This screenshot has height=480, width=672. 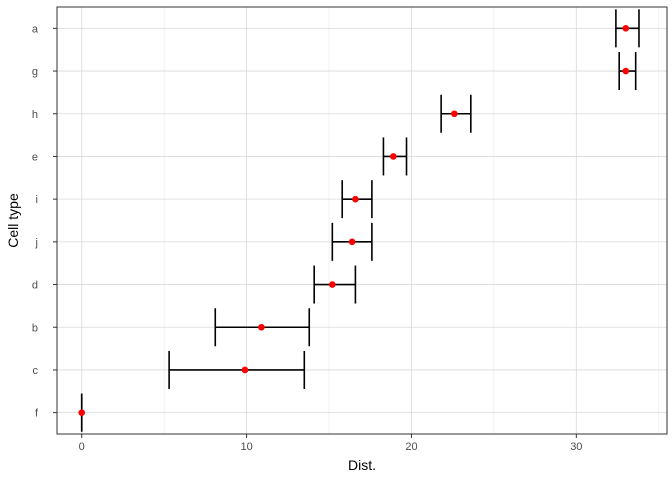 What do you see at coordinates (35, 72) in the screenshot?
I see `y-tick-label: g` at bounding box center [35, 72].